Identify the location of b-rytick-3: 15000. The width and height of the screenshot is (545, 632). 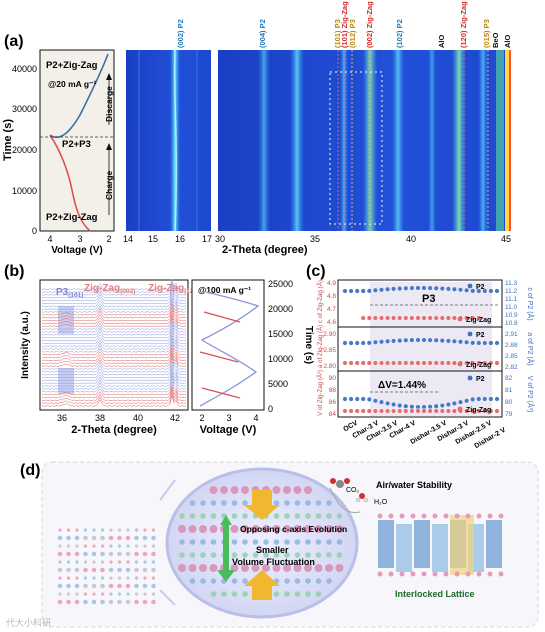
(280, 334).